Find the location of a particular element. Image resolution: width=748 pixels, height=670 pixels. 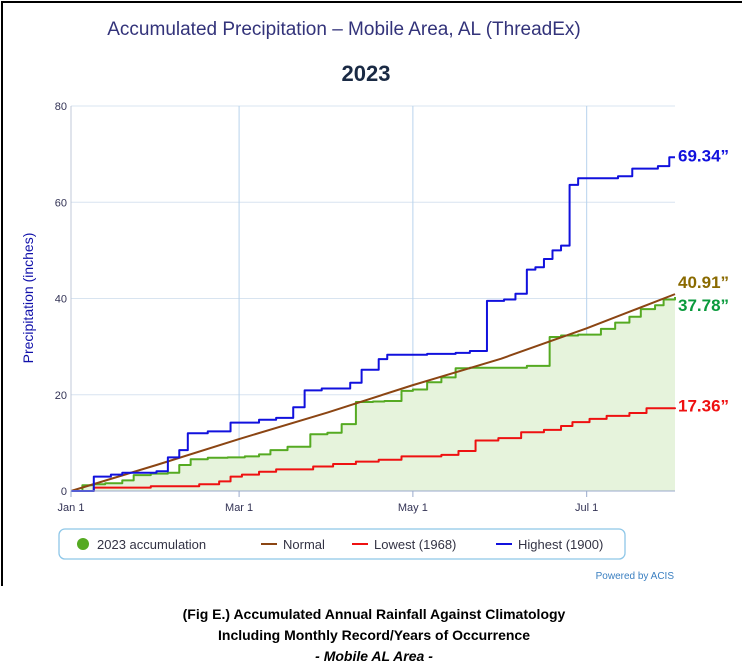

series-end-label: 37.78” is located at coordinates (703, 305).